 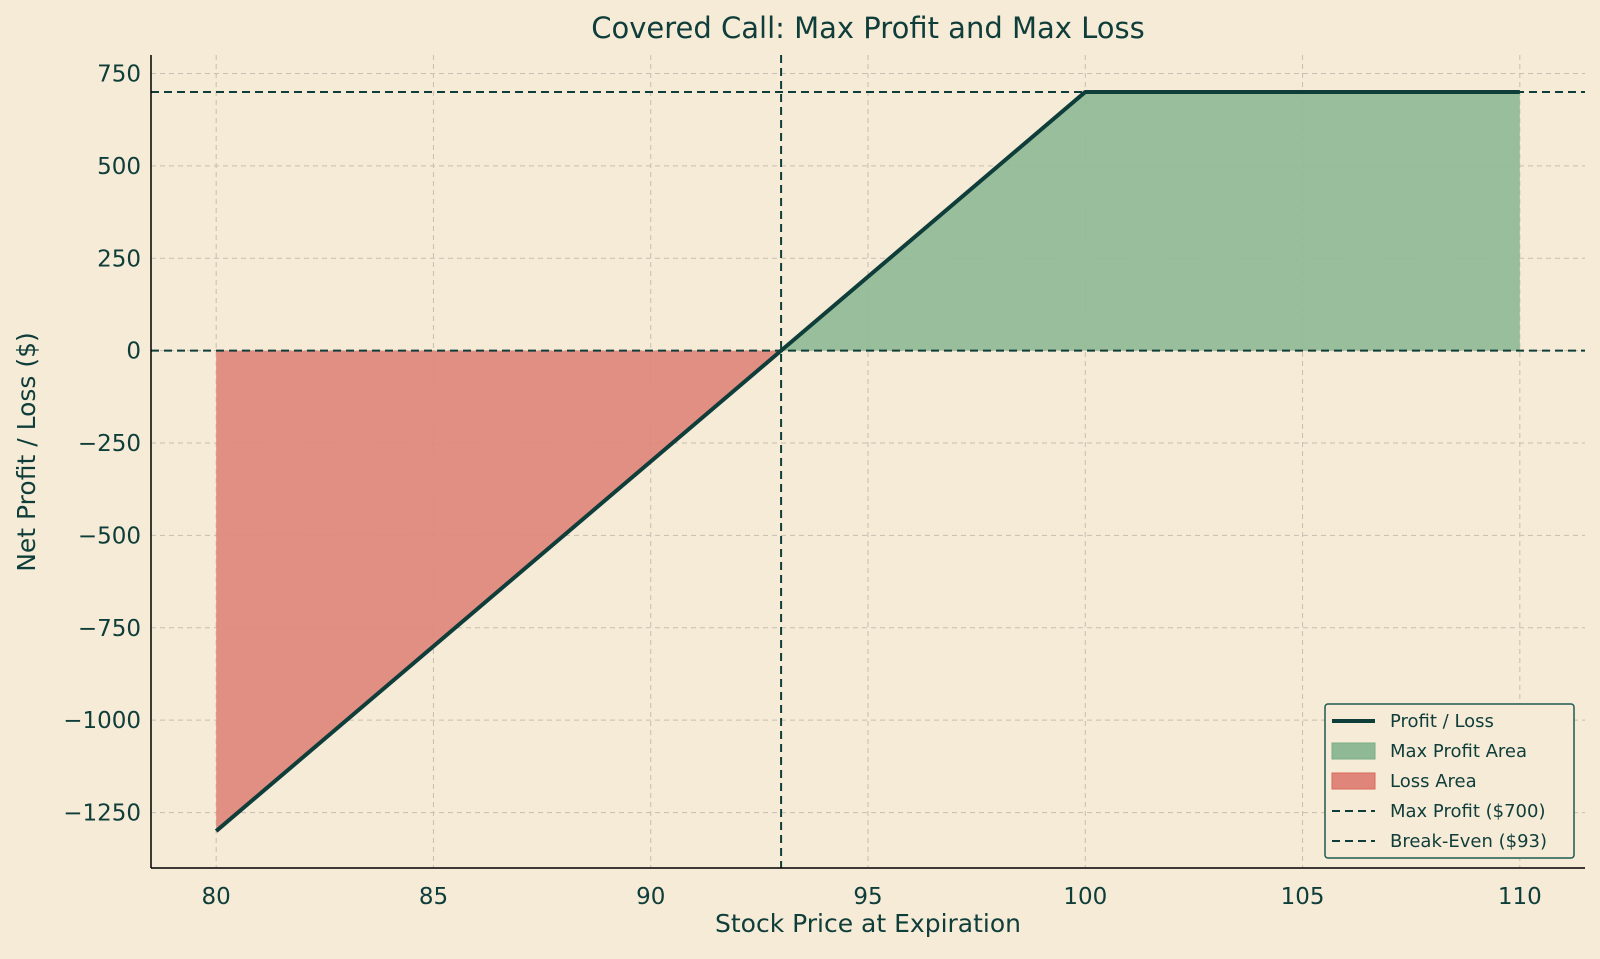 I want to click on y-tick-label: −1250, so click(x=102, y=814).